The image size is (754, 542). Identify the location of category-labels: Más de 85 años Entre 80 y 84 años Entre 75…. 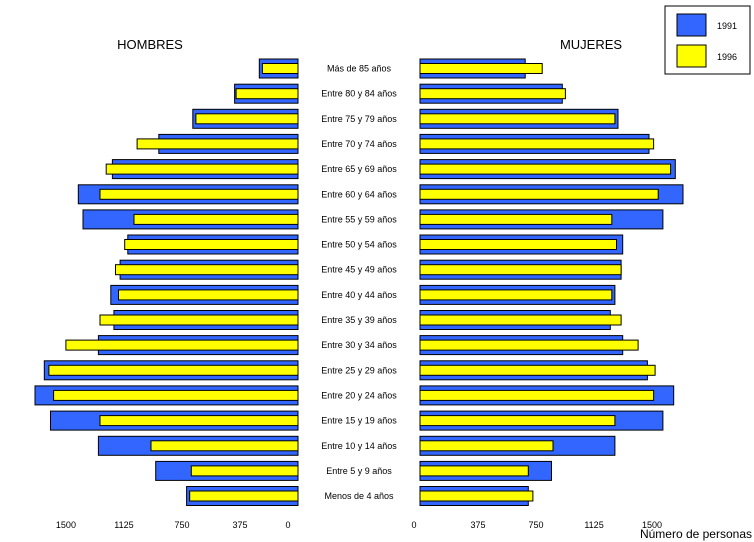
(359, 283).